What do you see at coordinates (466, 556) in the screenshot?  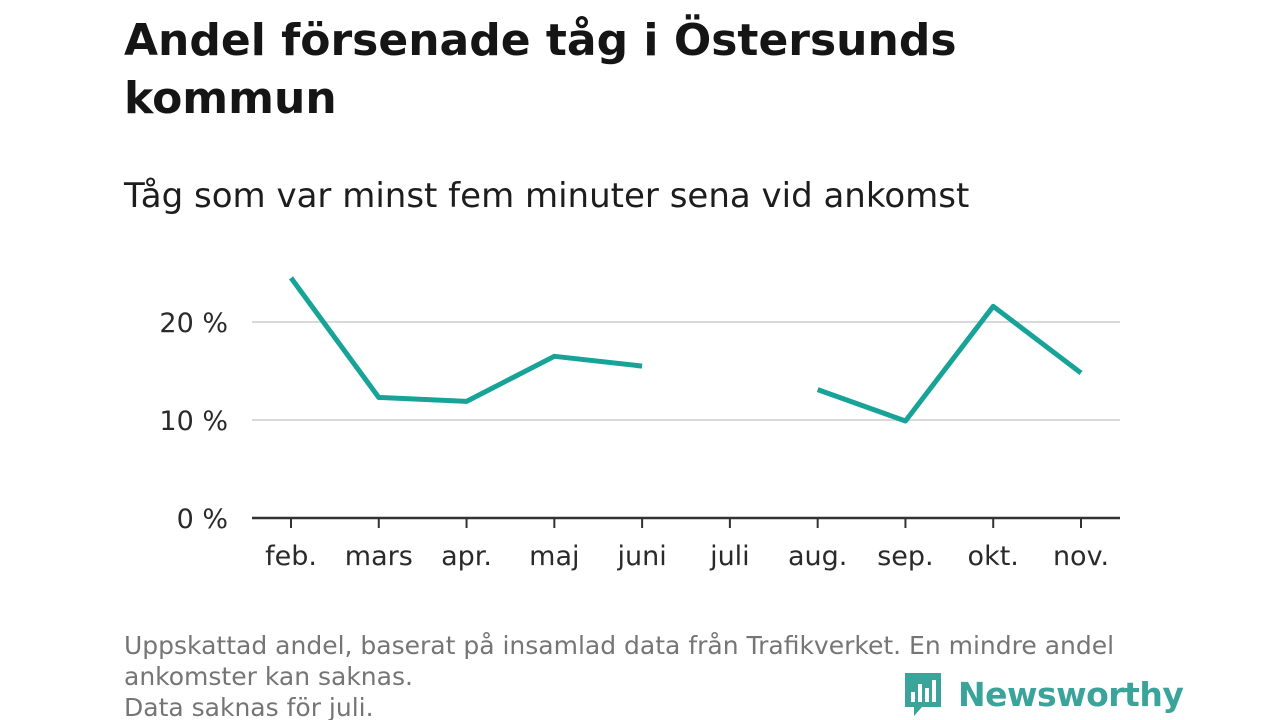 I see `x-tick-label: apr.` at bounding box center [466, 556].